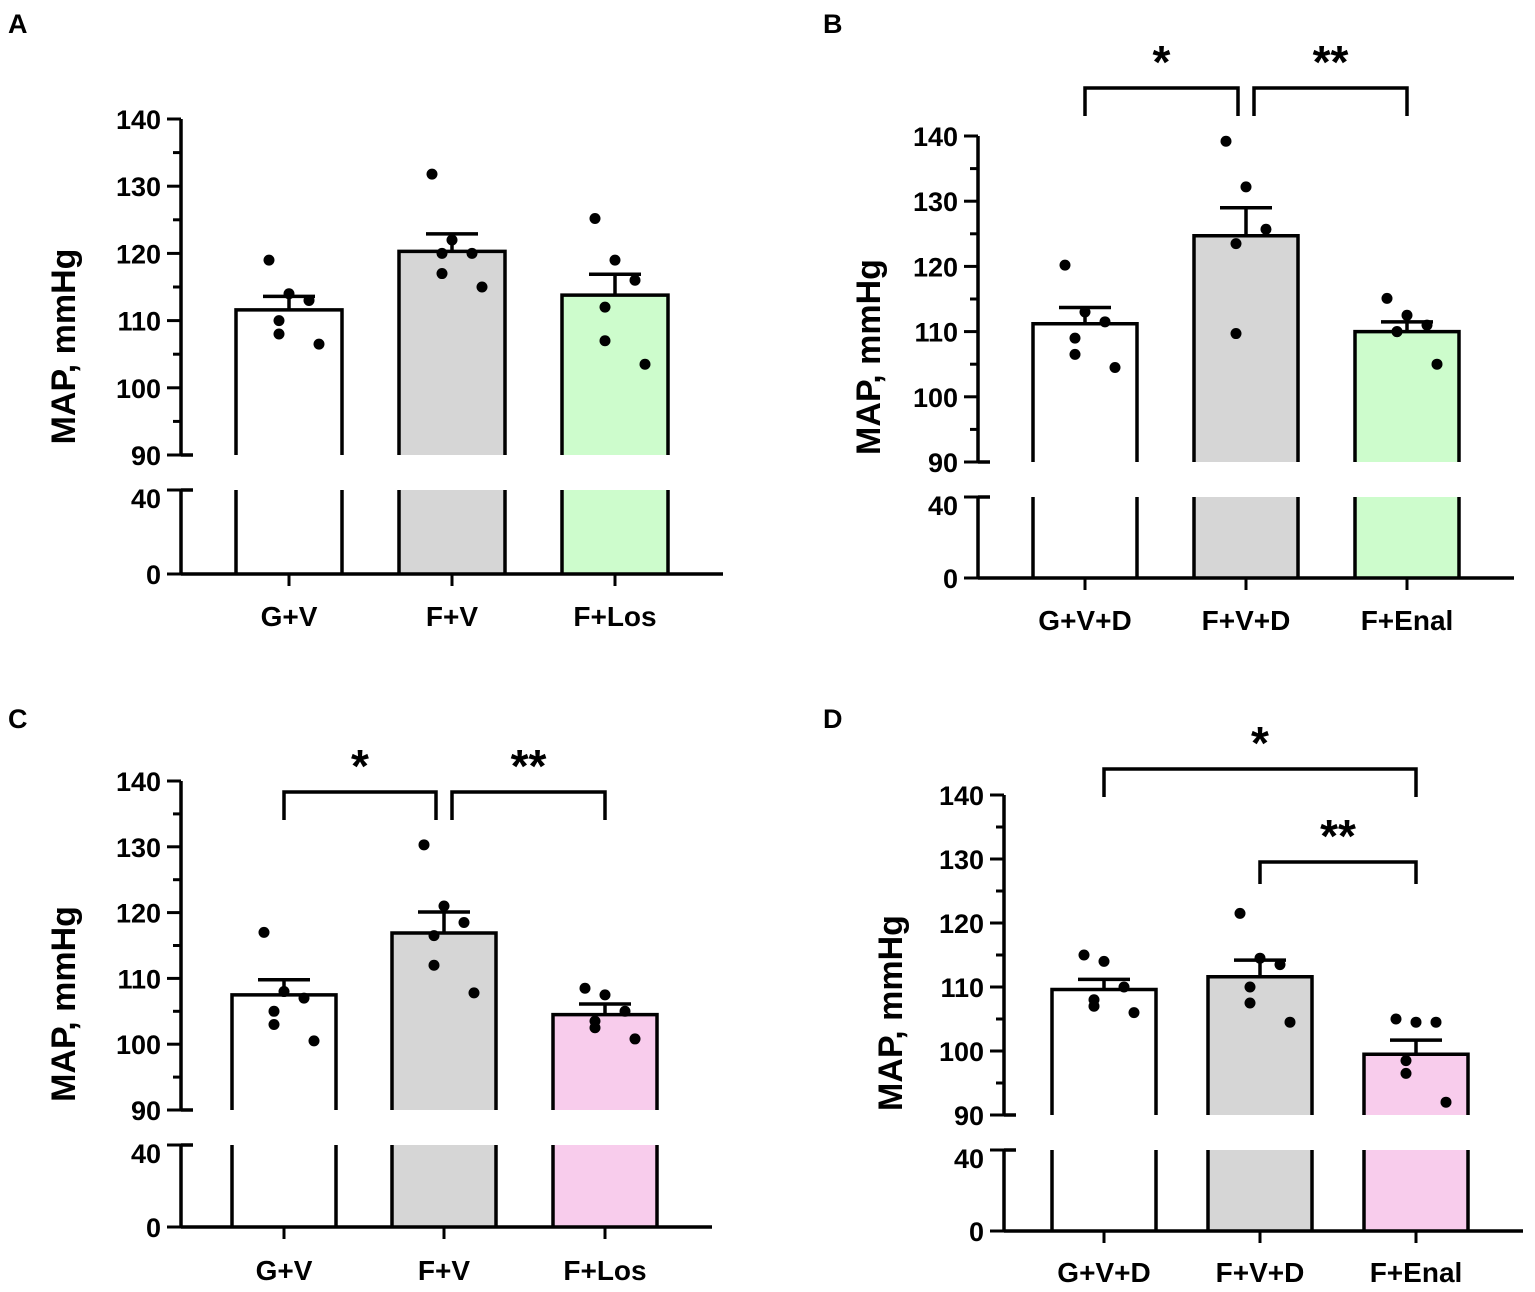 The image size is (1535, 1292). I want to click on x-tick-label: G+V+D, so click(1103, 1272).